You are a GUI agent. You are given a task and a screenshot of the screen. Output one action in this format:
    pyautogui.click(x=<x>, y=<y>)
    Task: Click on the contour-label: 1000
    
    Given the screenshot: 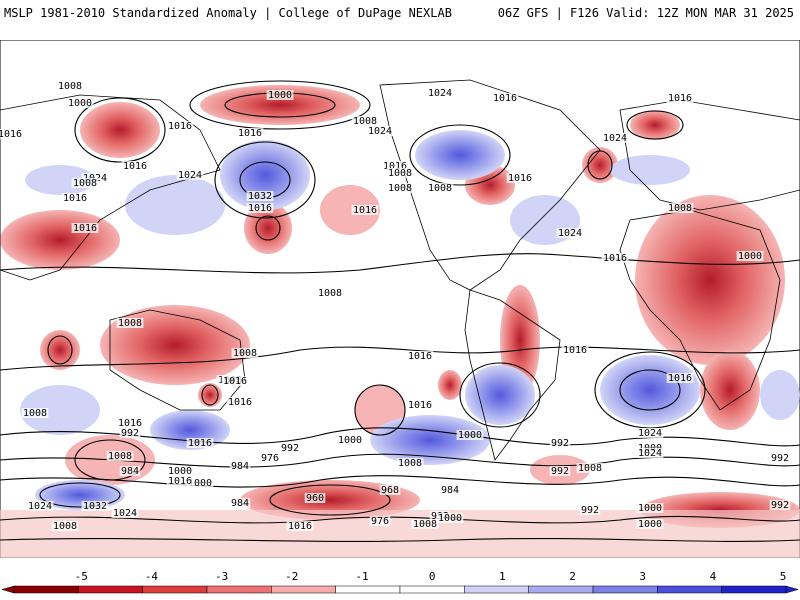 What is the action you would take?
    pyautogui.click(x=470, y=435)
    